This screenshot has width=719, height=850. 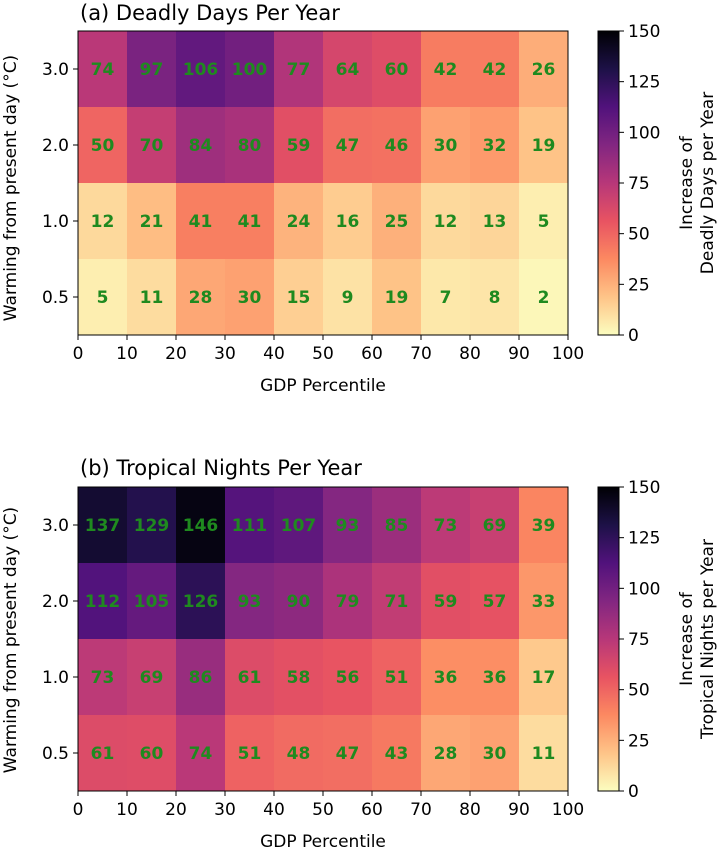 I want to click on x-tick-label: 20, so click(x=176, y=810).